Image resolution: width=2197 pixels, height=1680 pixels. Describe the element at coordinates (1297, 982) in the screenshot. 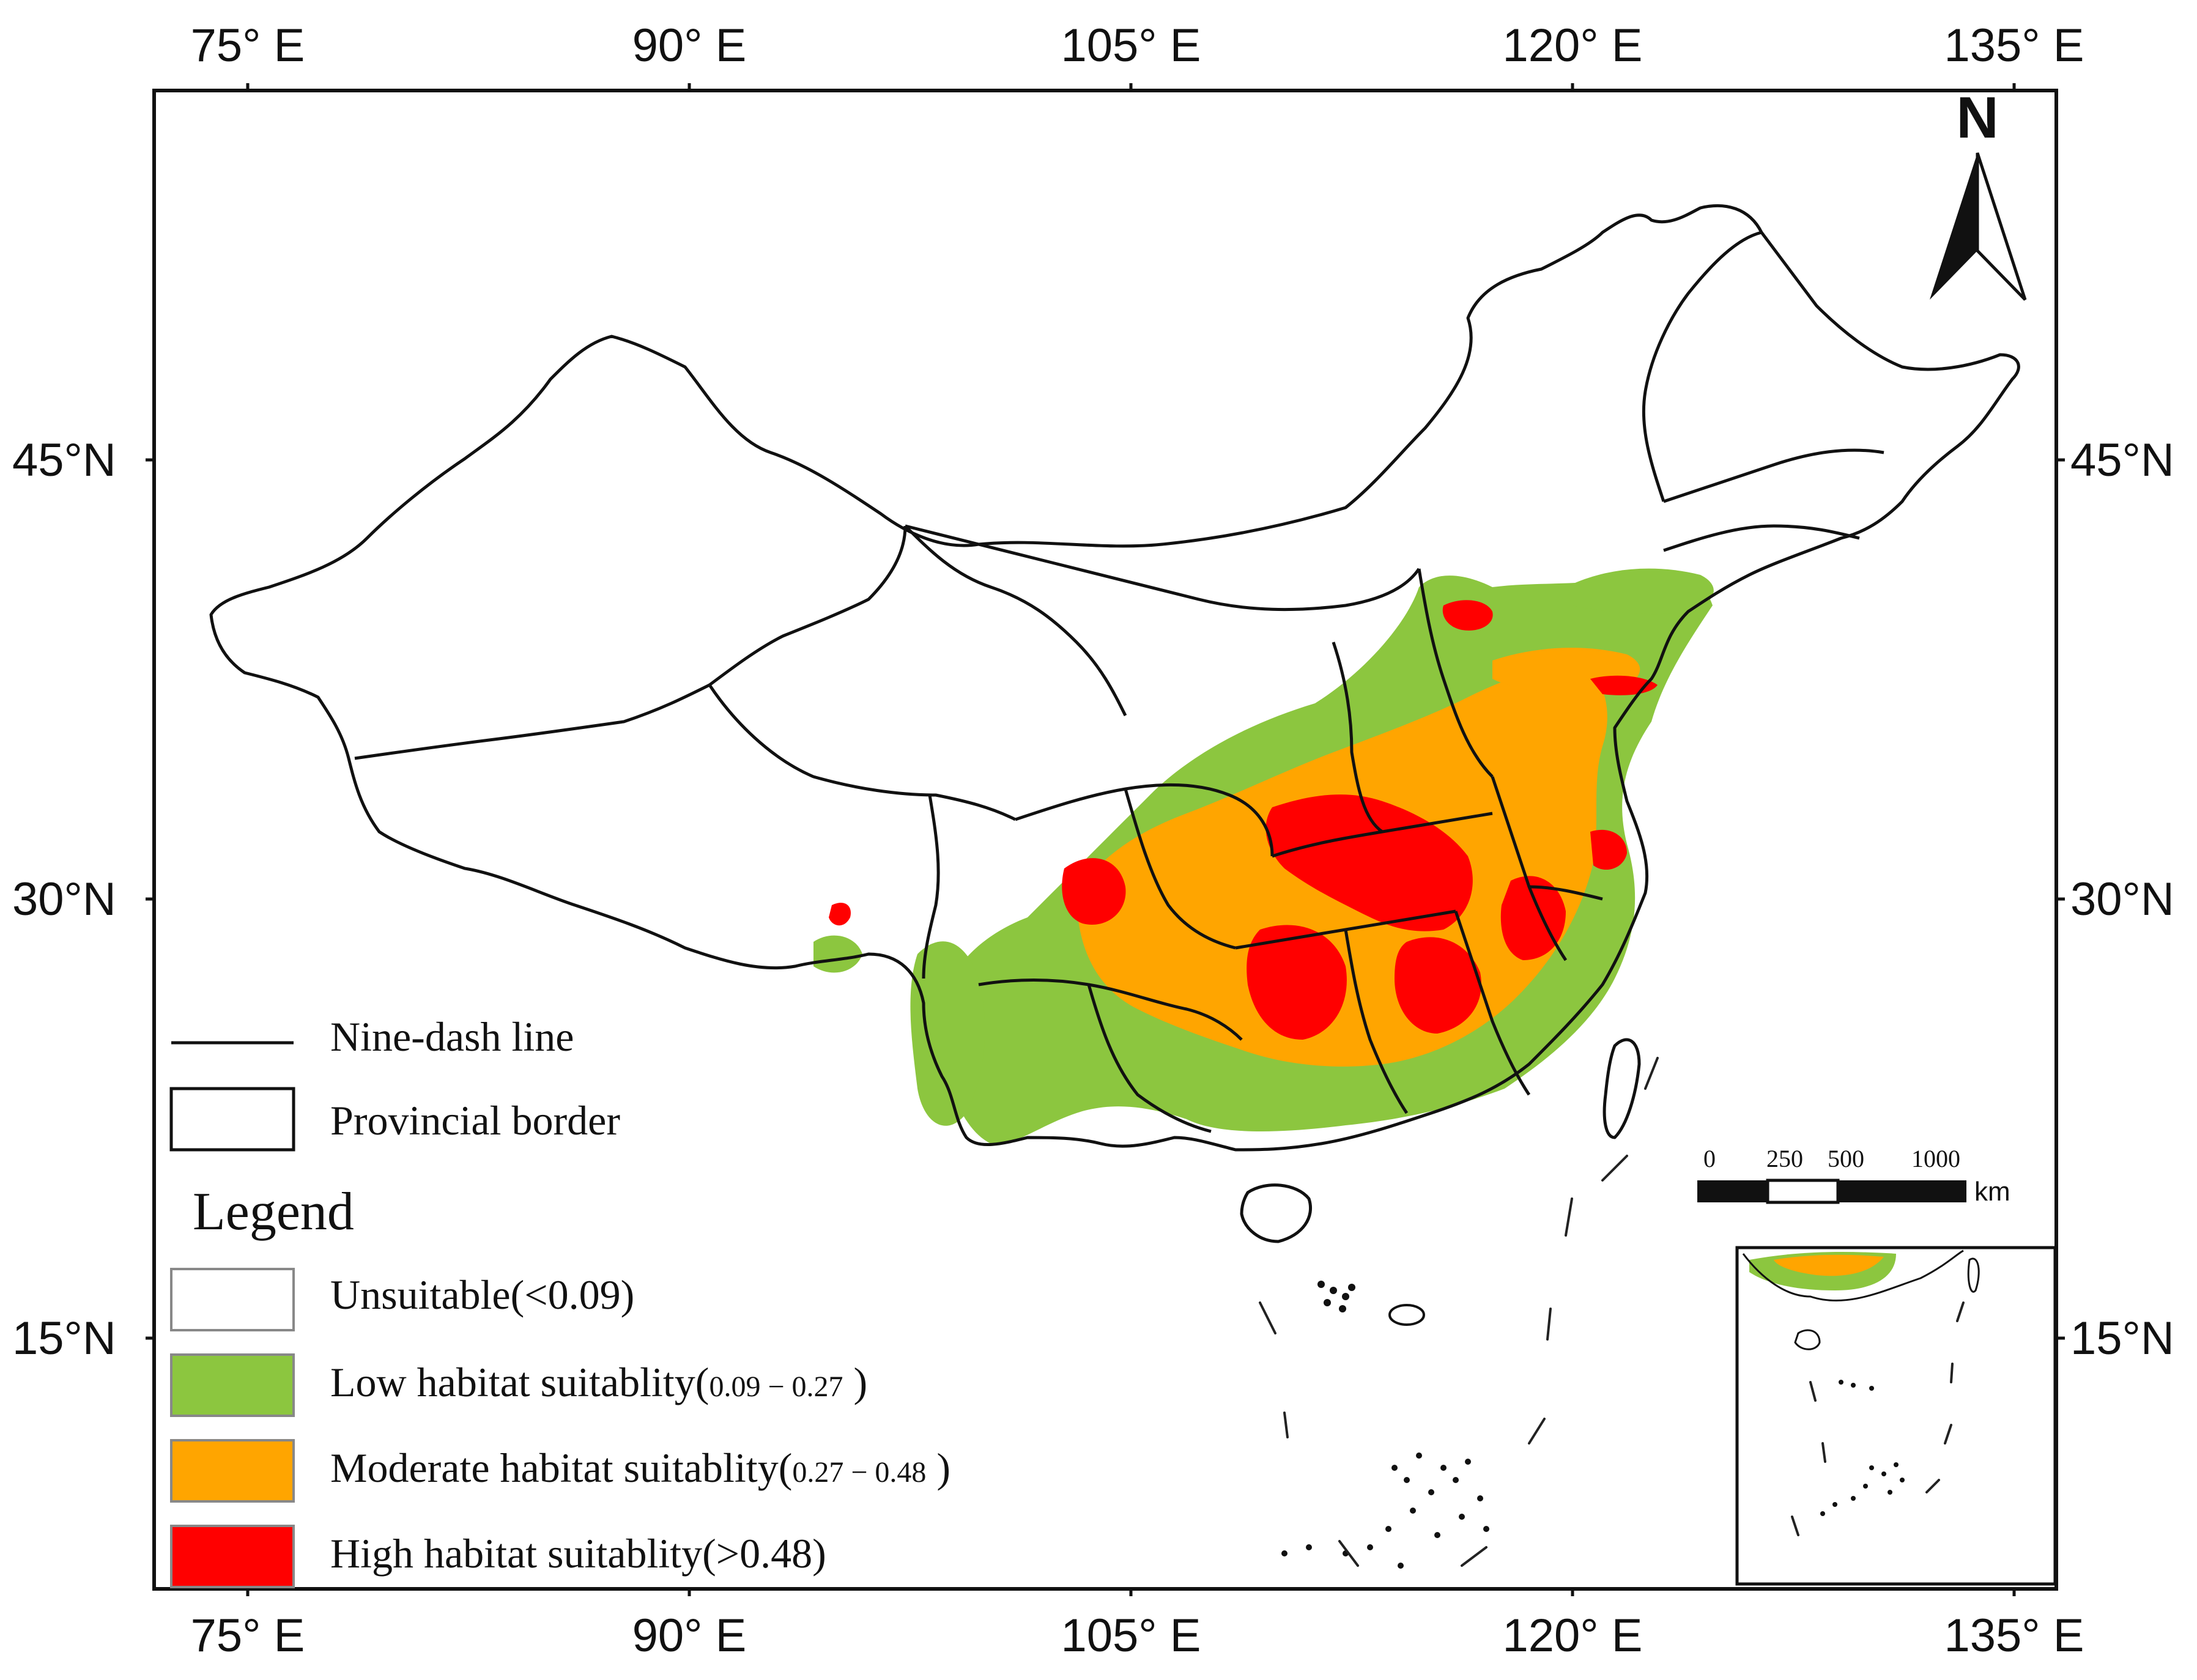

I see `high-suitability-hunan` at that location.